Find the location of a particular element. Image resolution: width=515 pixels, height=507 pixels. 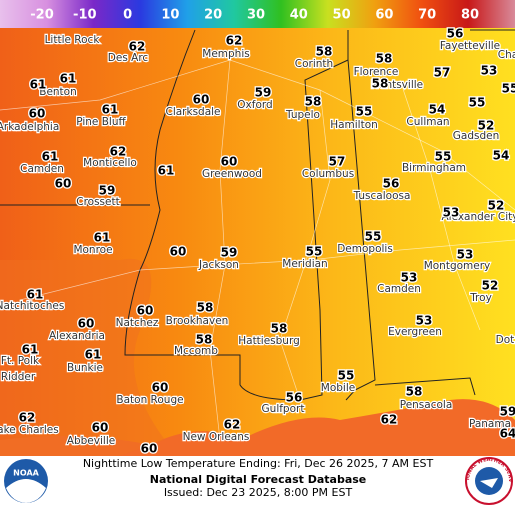

city-label: Hamilton is located at coordinates (354, 125).